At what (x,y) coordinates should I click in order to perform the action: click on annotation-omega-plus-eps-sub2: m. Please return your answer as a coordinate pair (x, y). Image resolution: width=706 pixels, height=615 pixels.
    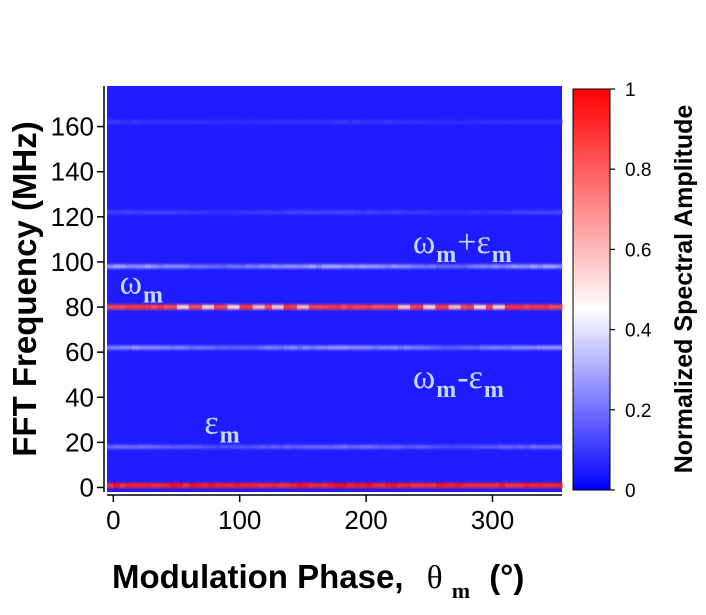
    Looking at the image, I should click on (502, 255).